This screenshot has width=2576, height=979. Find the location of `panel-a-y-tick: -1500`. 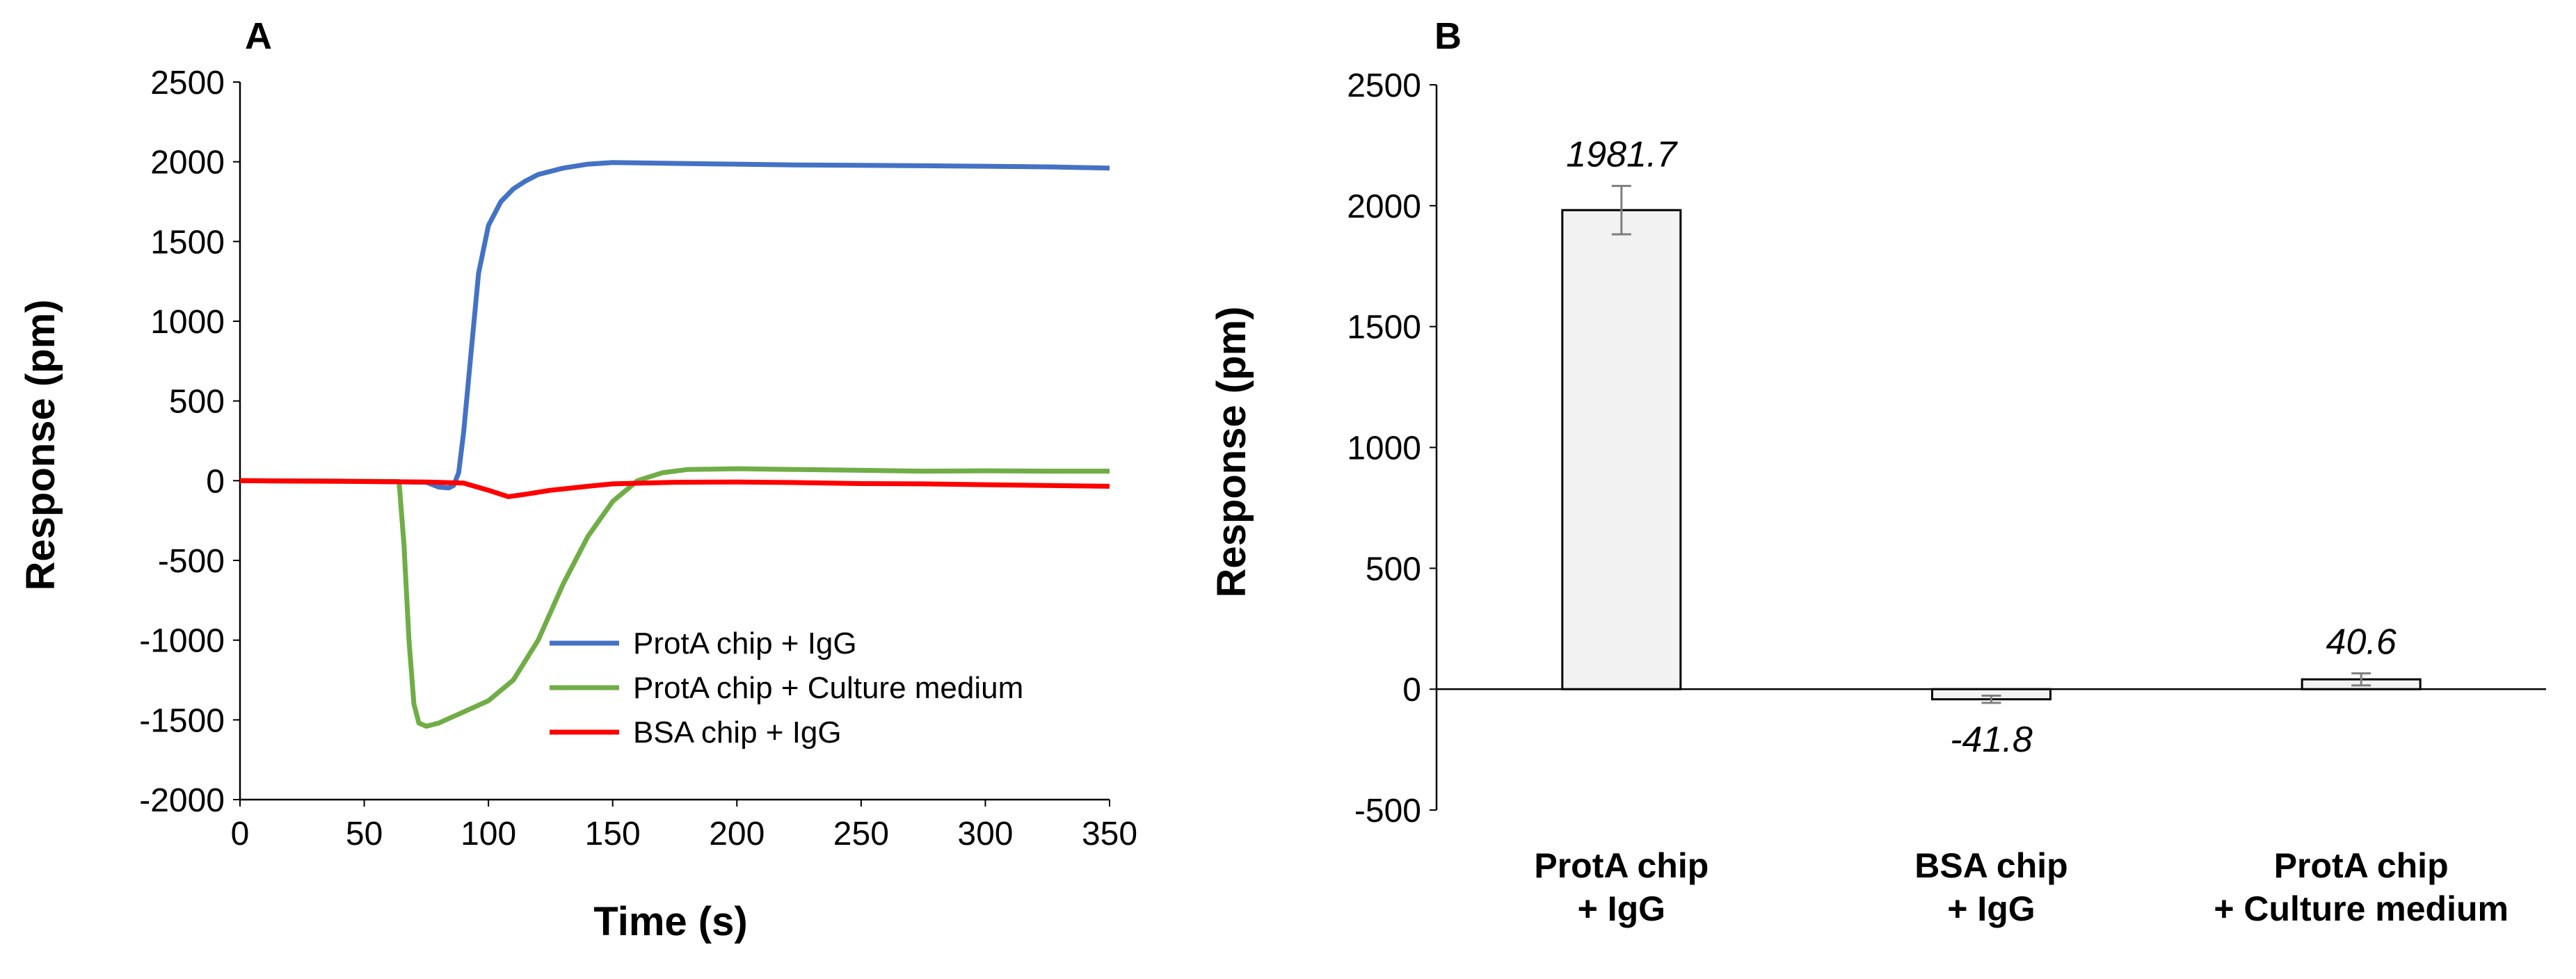

panel-a-y-tick: -1500 is located at coordinates (182, 720).